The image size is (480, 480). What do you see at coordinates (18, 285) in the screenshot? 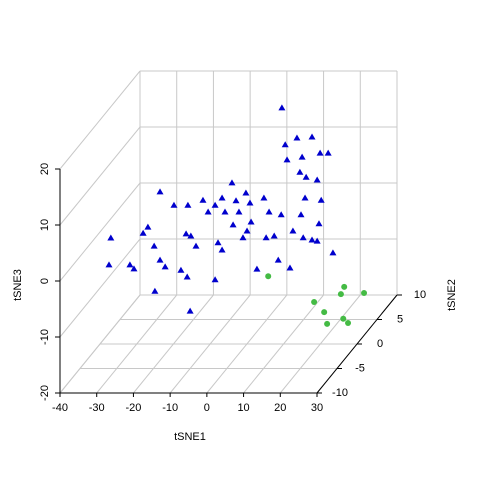
I see `z-axis-title: tSNE3` at bounding box center [18, 285].